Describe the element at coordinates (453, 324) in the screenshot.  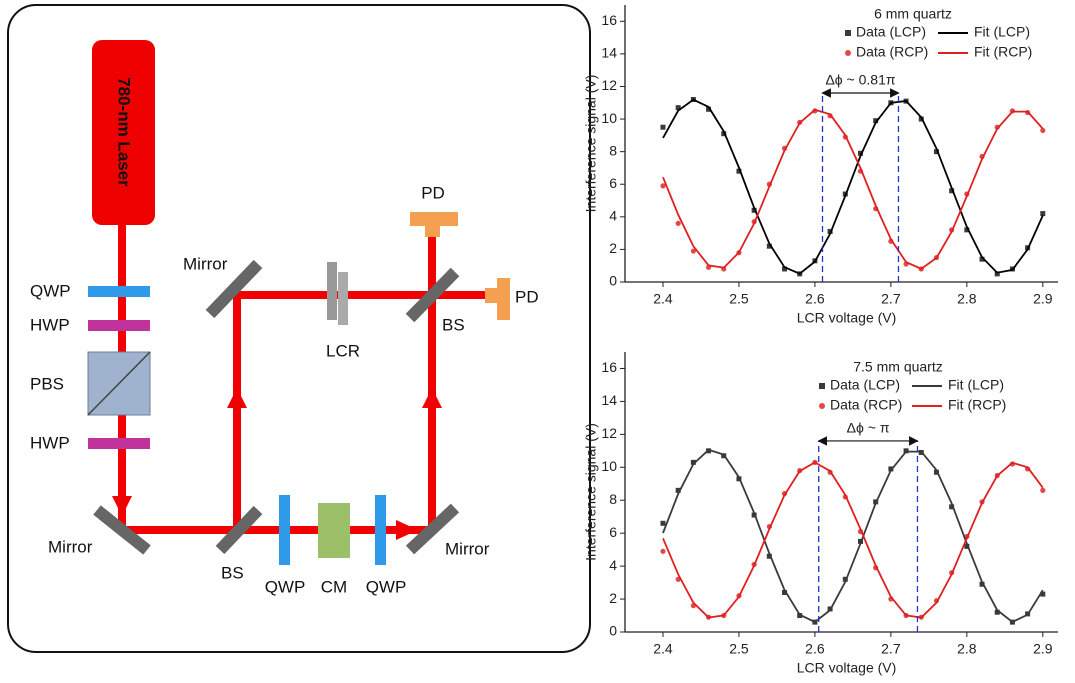
I see `label: BS` at that location.